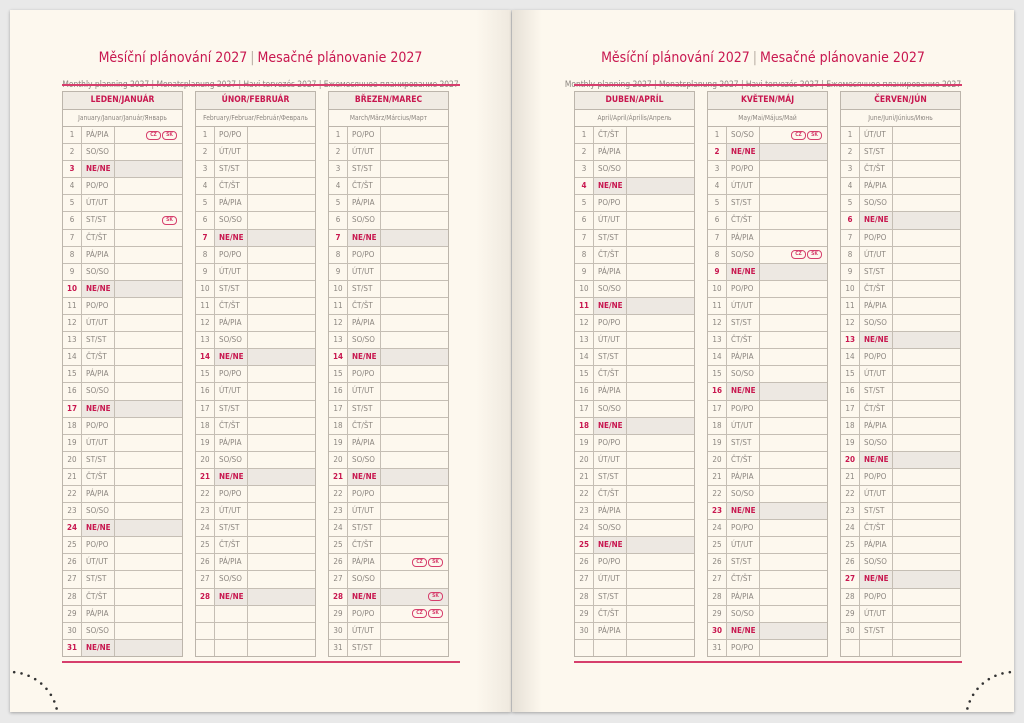 This screenshot has width=1024, height=723. I want to click on day-row: 30 NE/NE, so click(767, 631).